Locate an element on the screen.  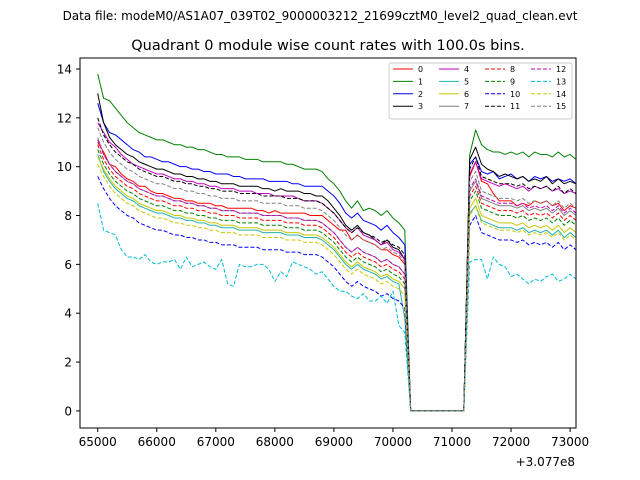
legend-label-8: 8 is located at coordinates (512, 69).